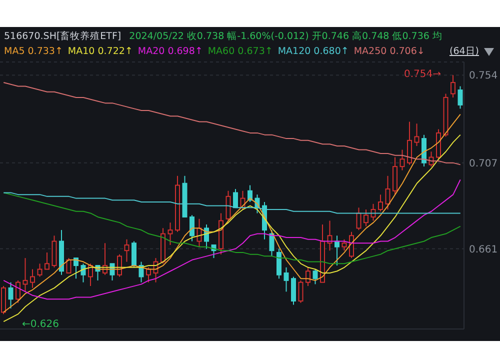 Image resolution: width=500 pixels, height=362 pixels. Describe the element at coordinates (483, 250) in the screenshot. I see `y-tick-label: 0.661` at that location.